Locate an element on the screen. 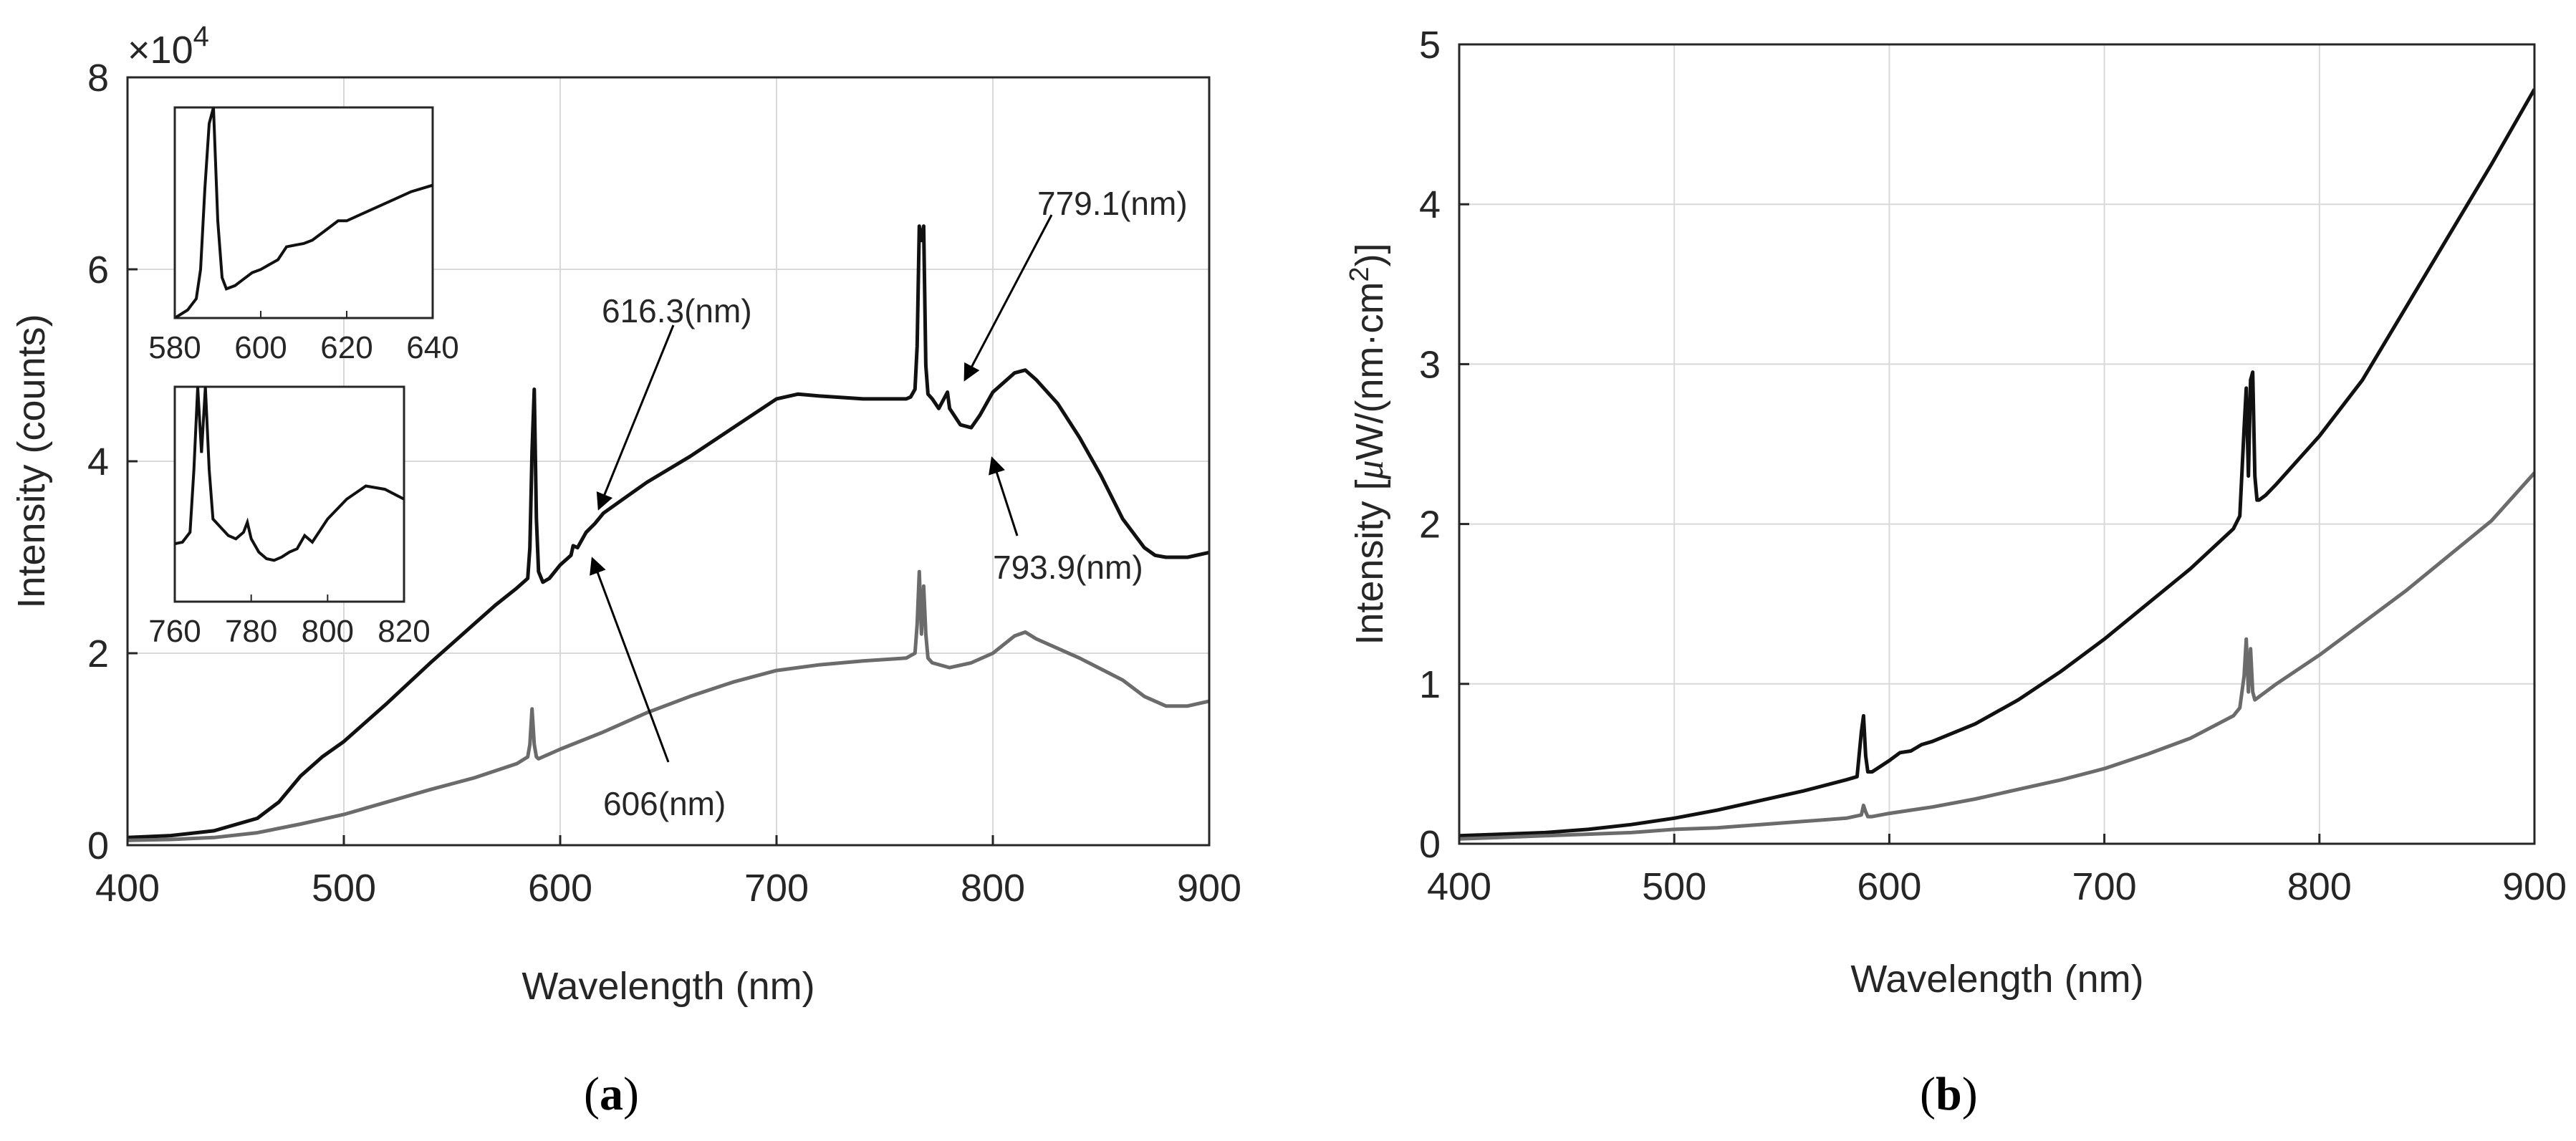 The width and height of the screenshot is (2576, 1141). y-label-part-2: W/(nm·cm is located at coordinates (1369, 370).